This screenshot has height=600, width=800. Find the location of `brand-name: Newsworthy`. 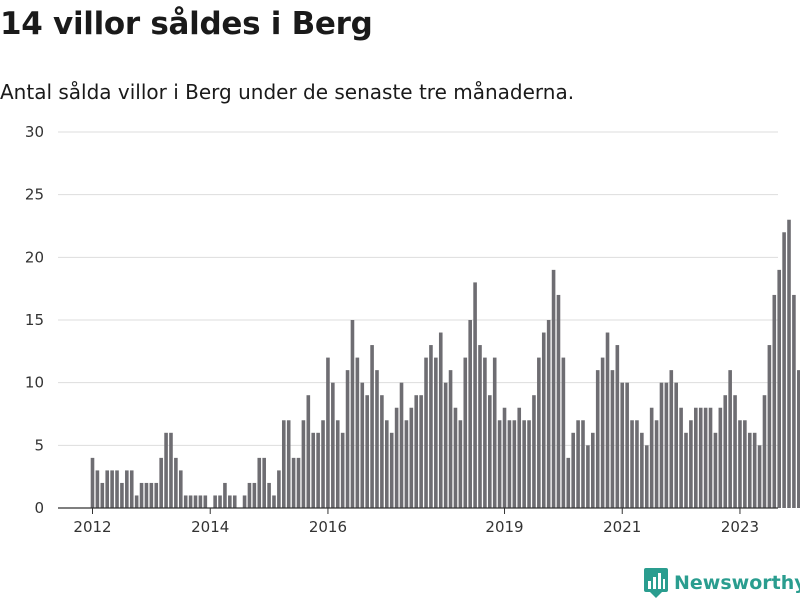

brand-name: Newsworthy is located at coordinates (737, 583).